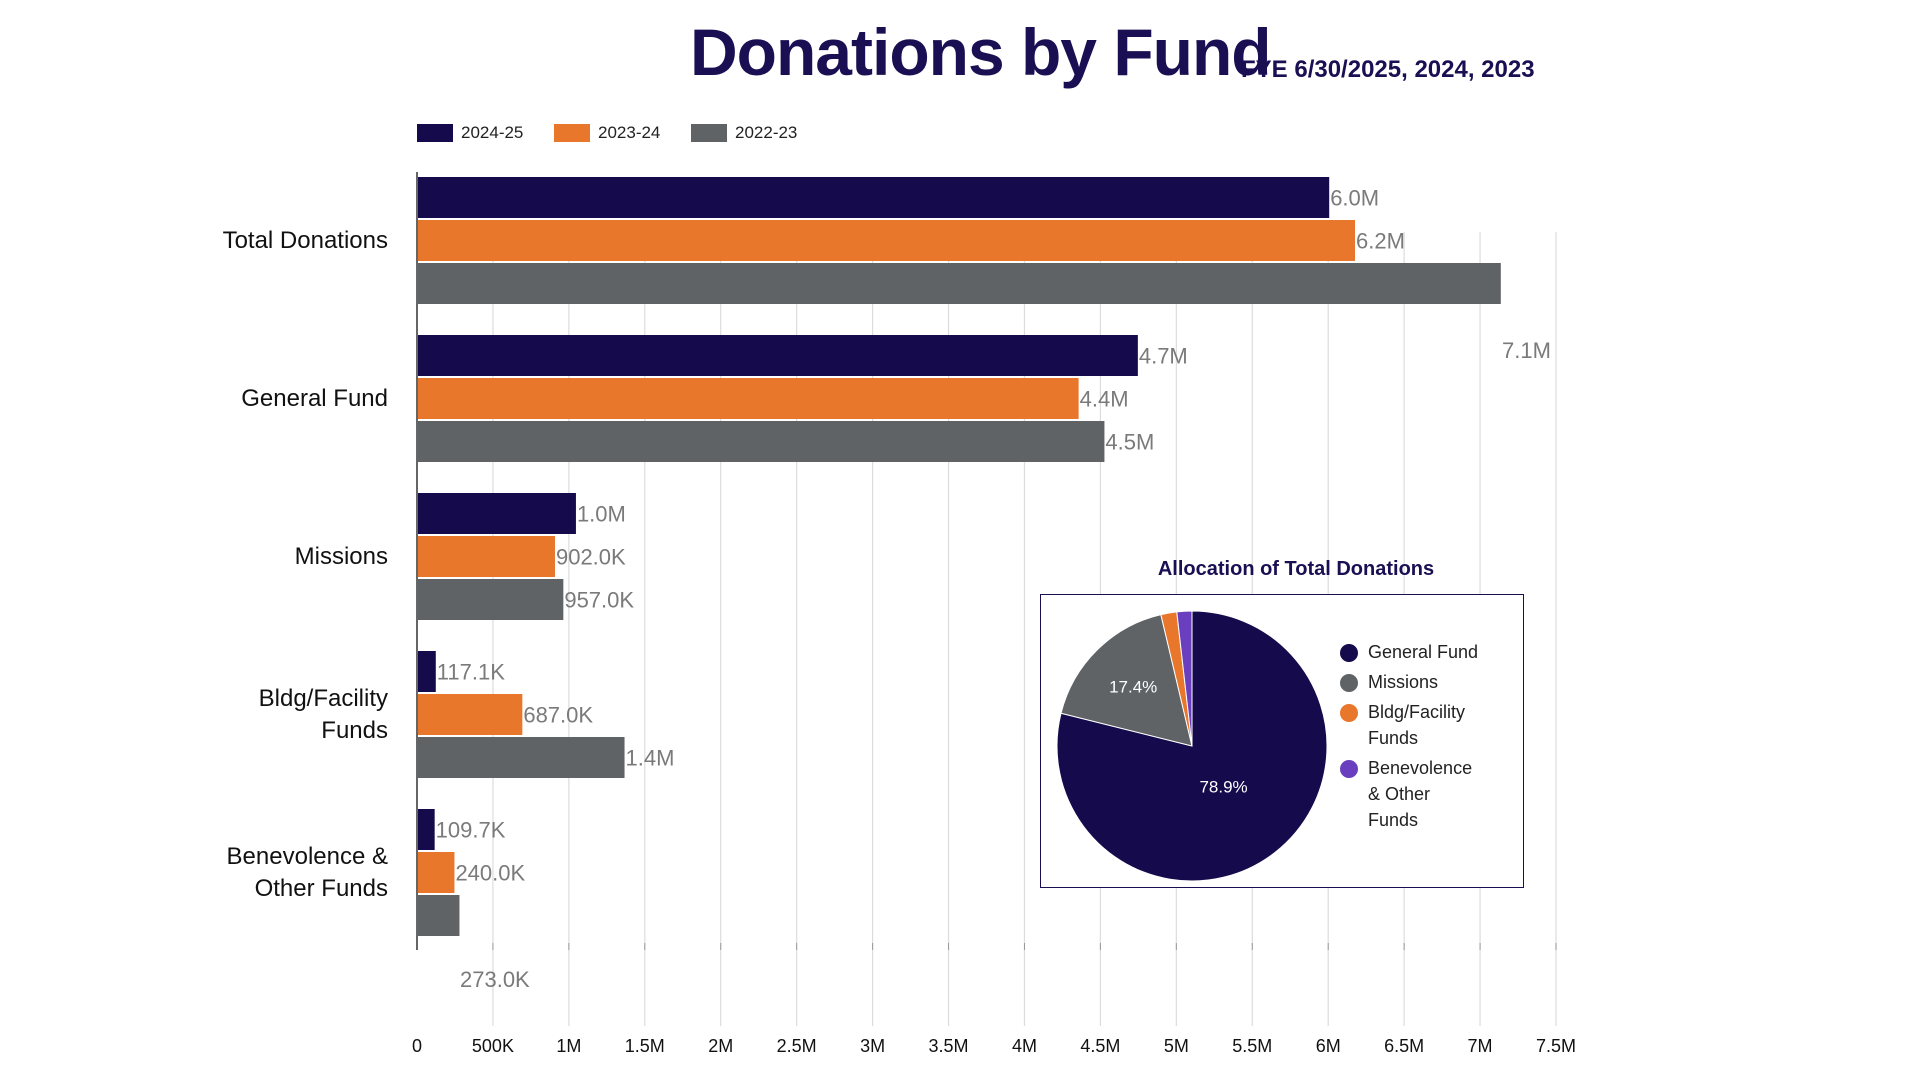 The width and height of the screenshot is (1920, 1080). Describe the element at coordinates (1404, 1046) in the screenshot. I see `x-tick-label: 6.5M` at that location.